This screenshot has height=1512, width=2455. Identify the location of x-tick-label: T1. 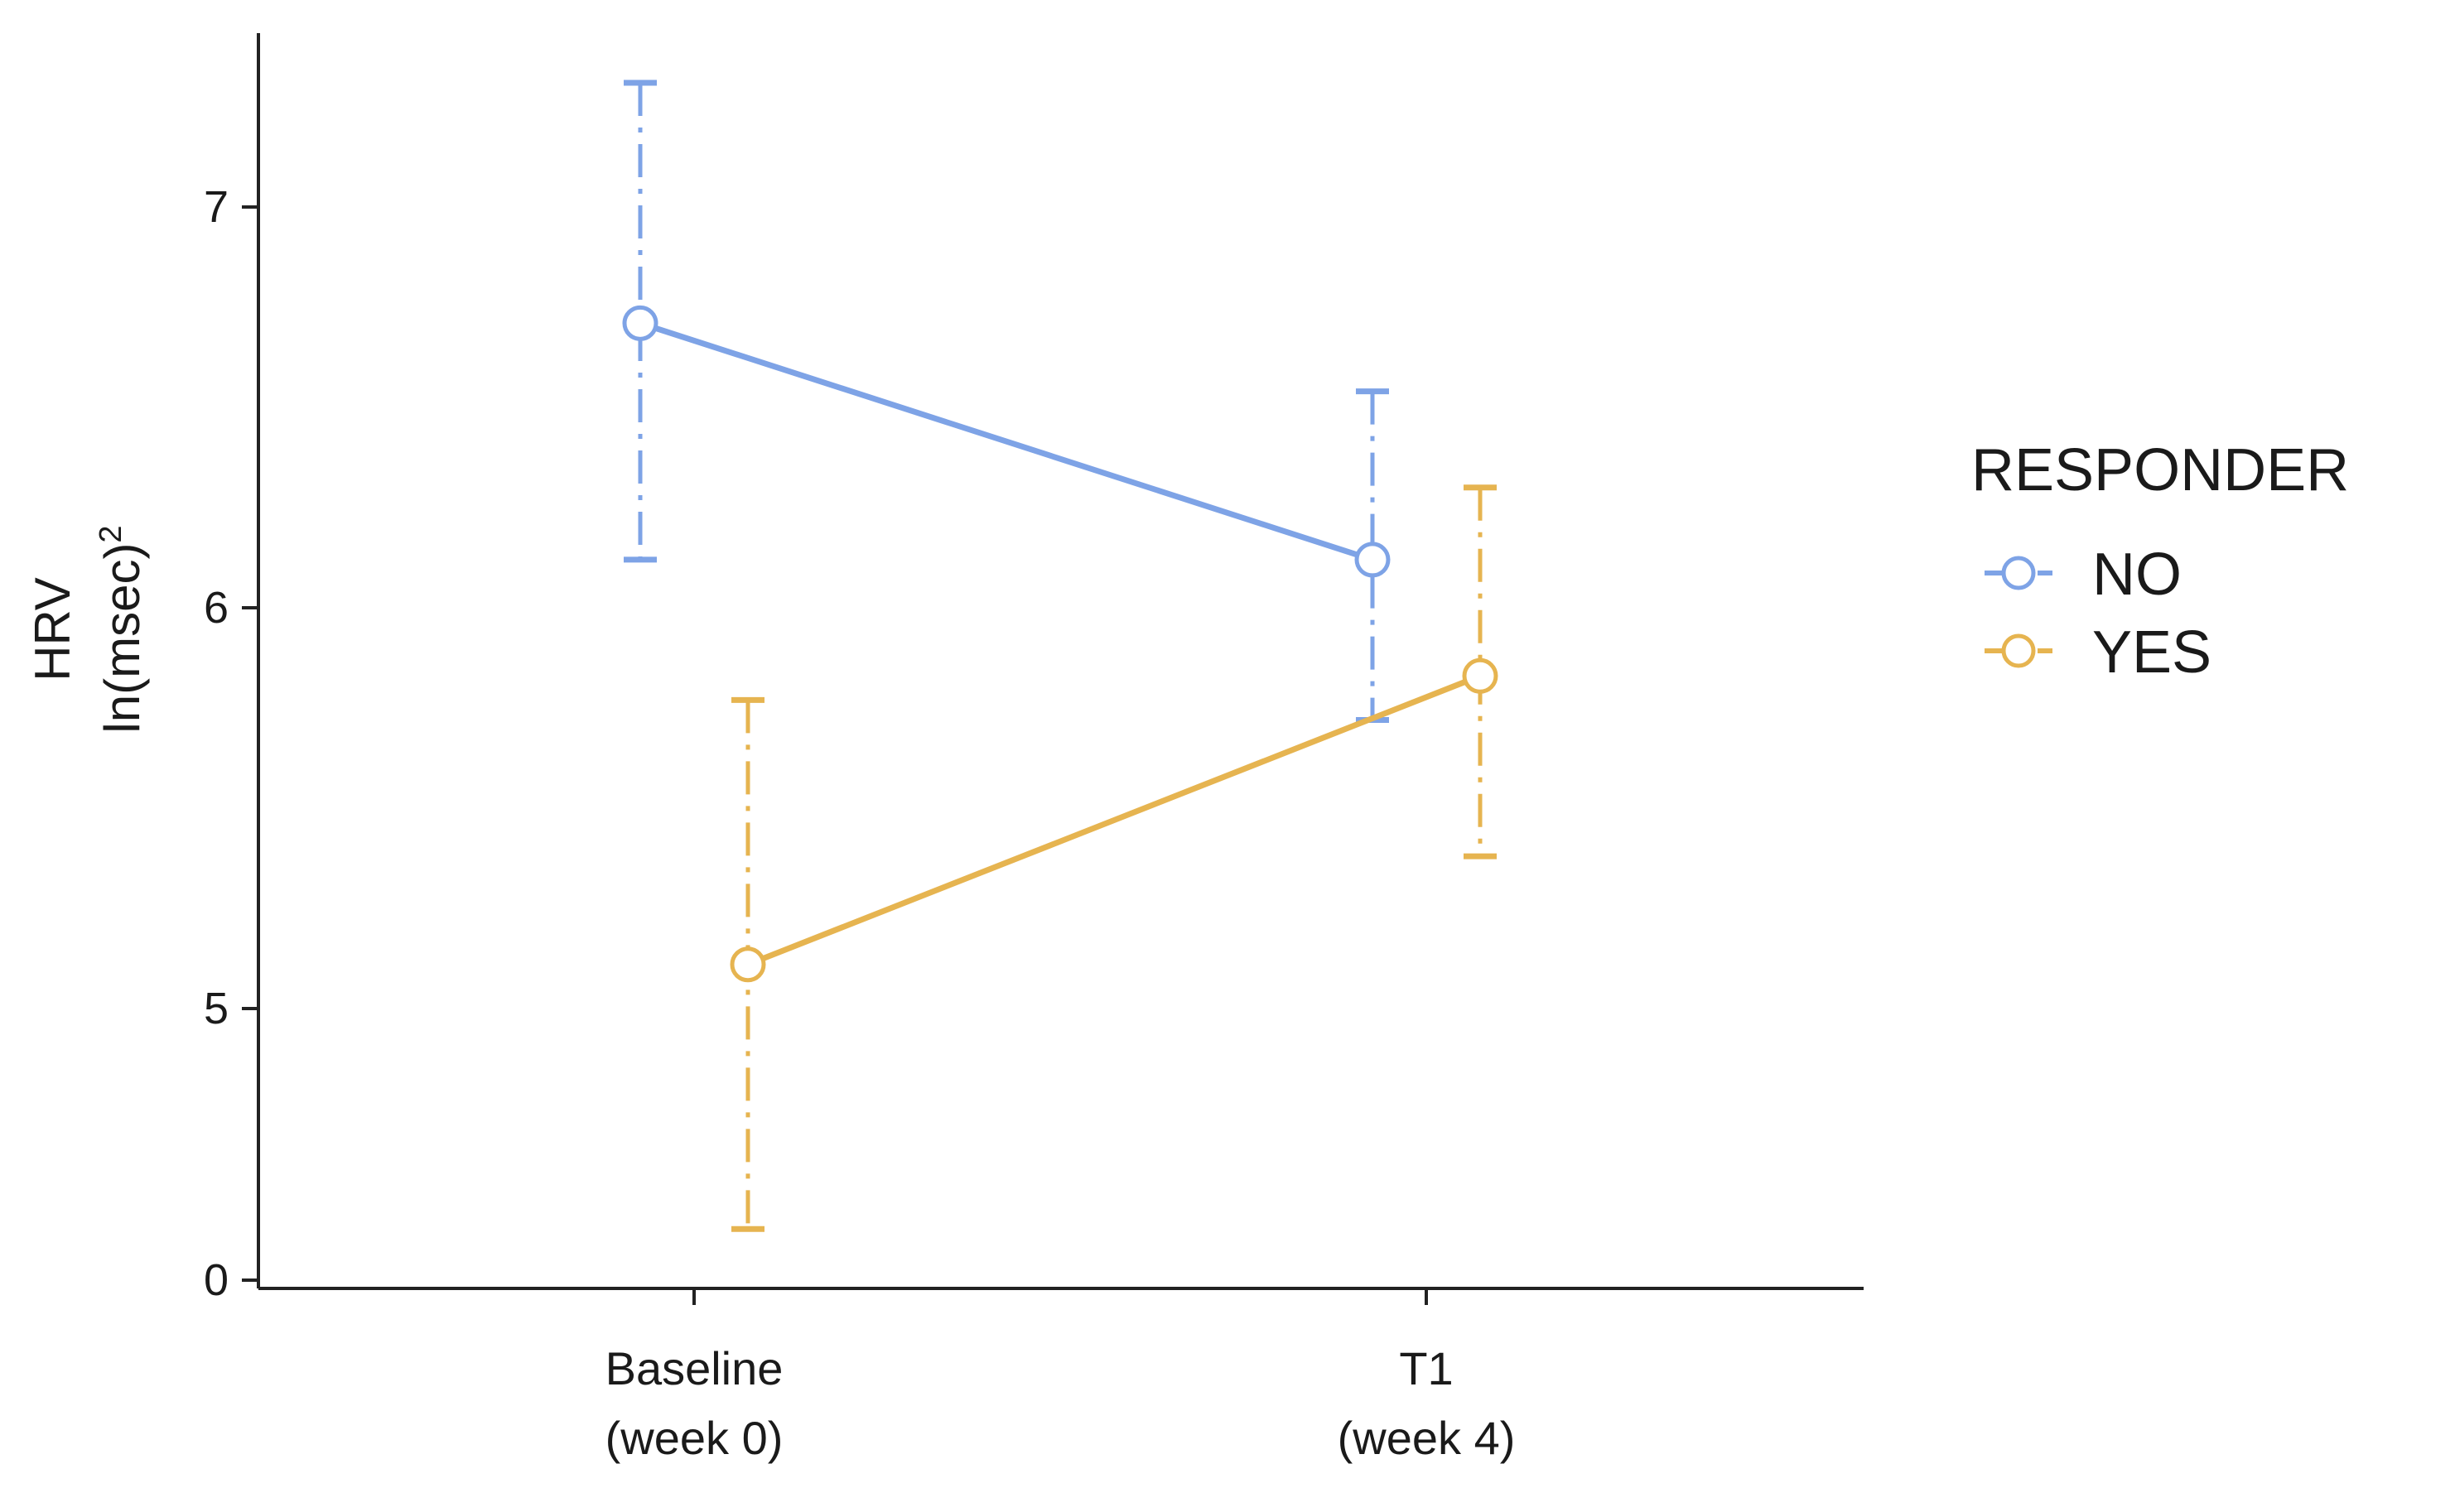
(1426, 1368).